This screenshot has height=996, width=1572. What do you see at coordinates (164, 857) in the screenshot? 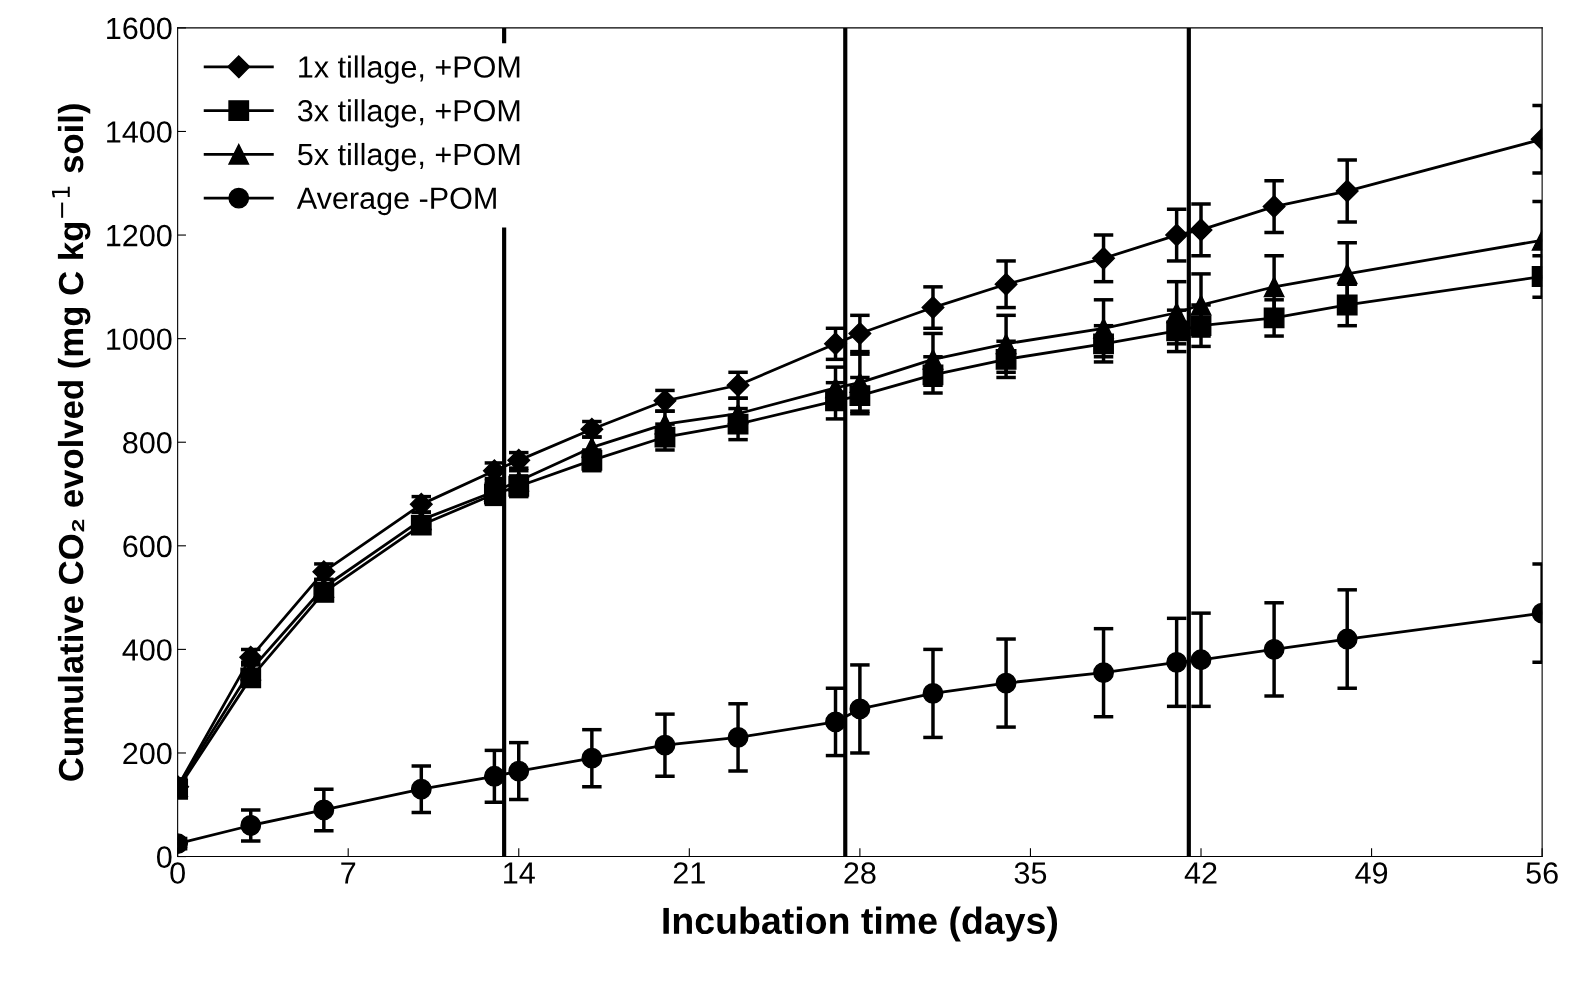
I see `y-tick-label: 0` at bounding box center [164, 857].